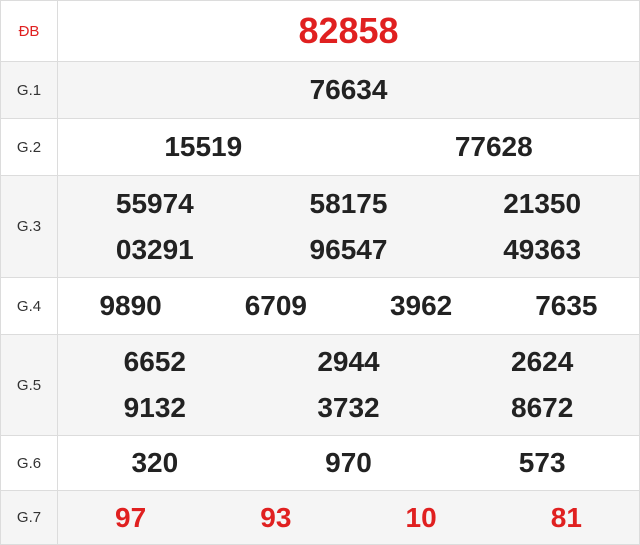 The image size is (640, 545). I want to click on prize-number: 58175, so click(348, 203).